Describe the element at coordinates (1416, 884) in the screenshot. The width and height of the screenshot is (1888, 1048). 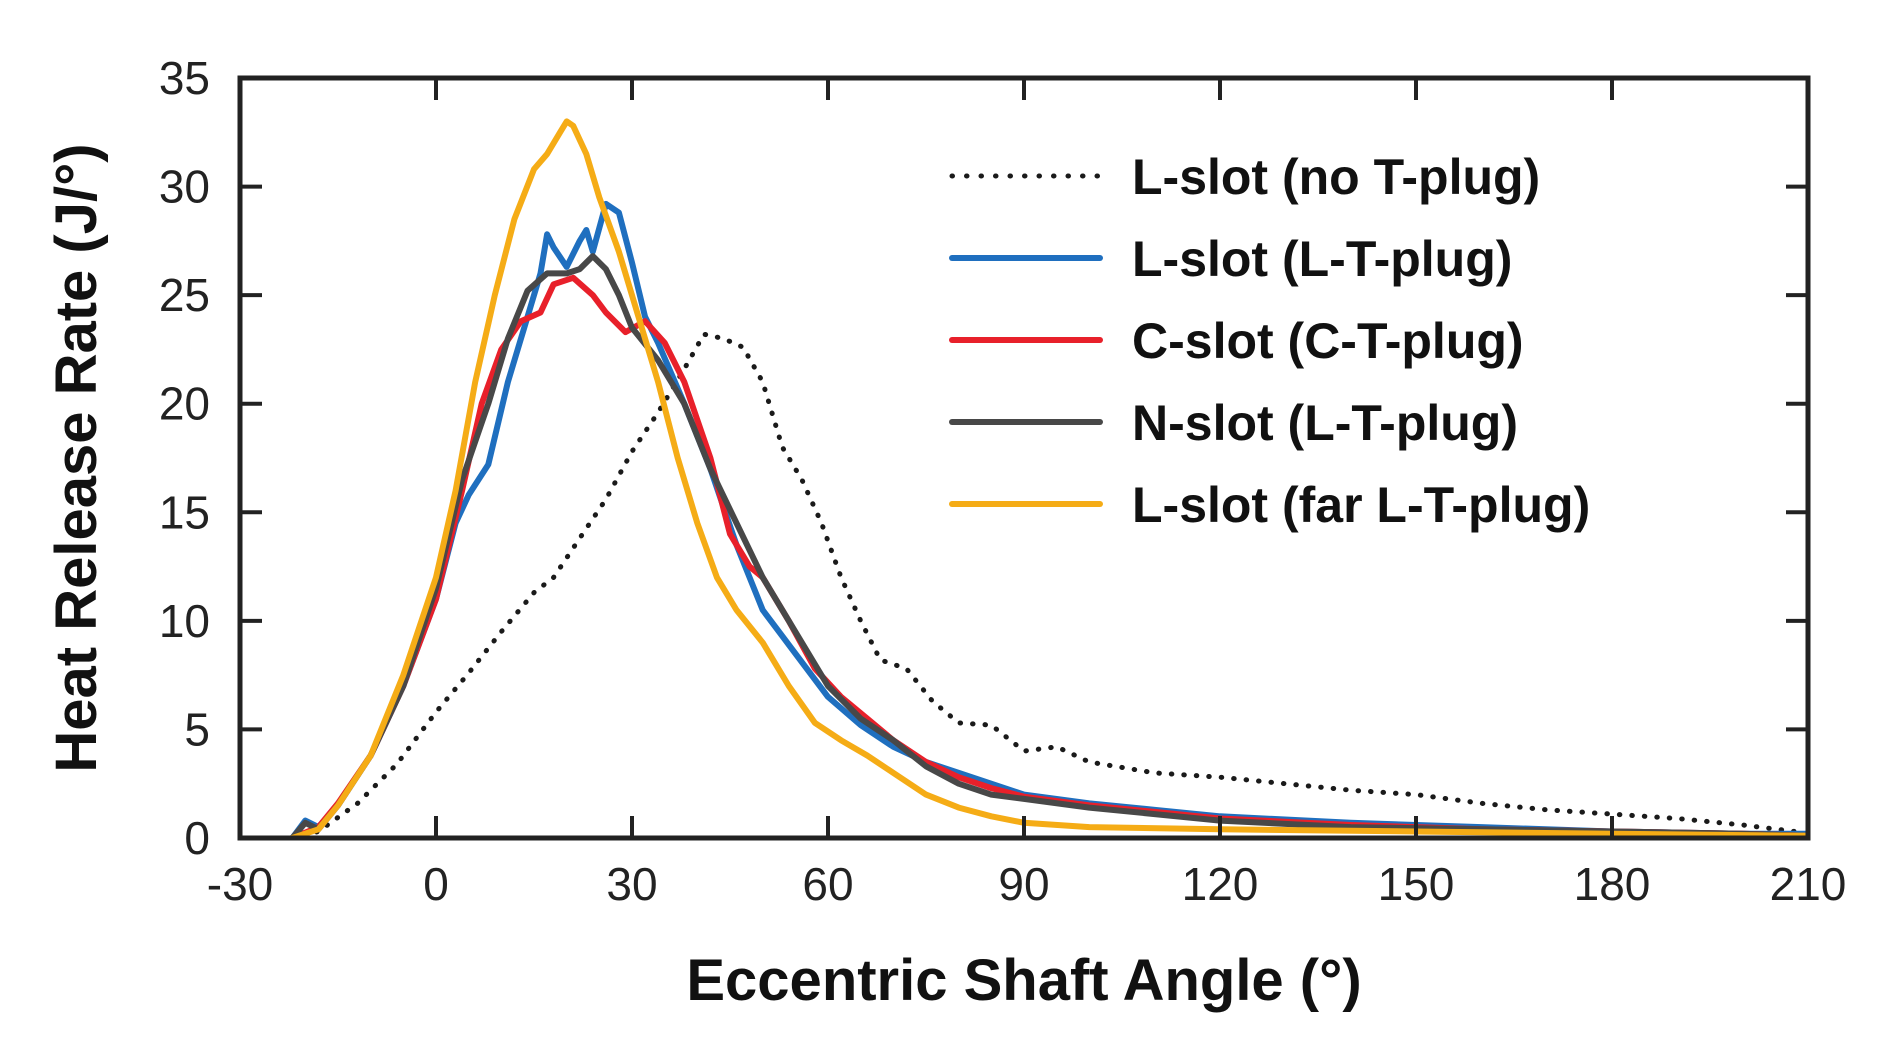
I see `x-tick-label: 150` at that location.